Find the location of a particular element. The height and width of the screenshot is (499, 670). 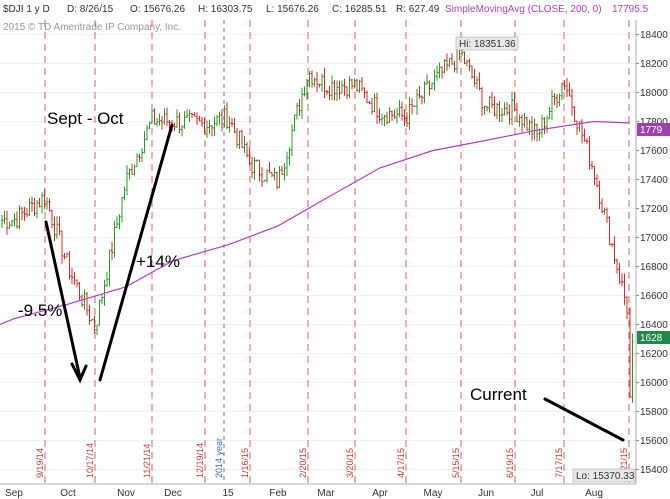

x-tick-label: Feb is located at coordinates (278, 493).